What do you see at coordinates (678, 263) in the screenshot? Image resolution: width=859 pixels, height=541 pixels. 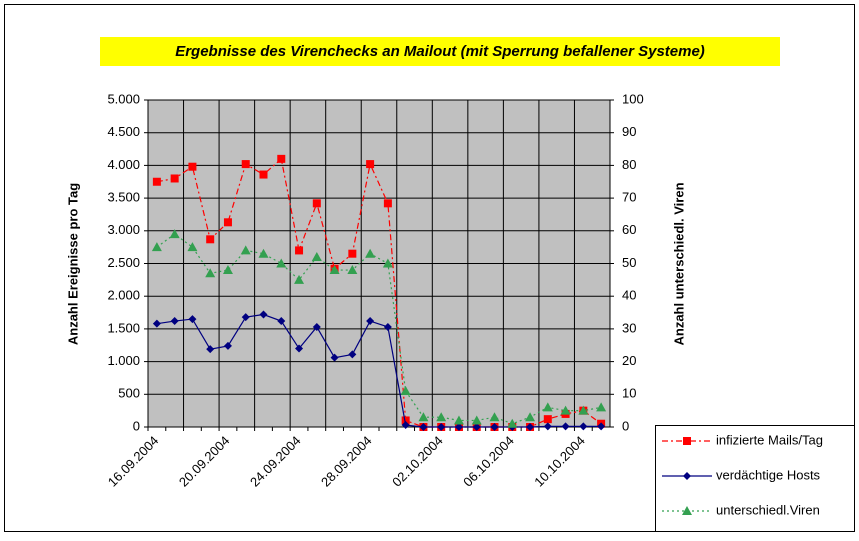 I see `y2-axis-title: Anzahl unterschiedl. Viren` at bounding box center [678, 263].